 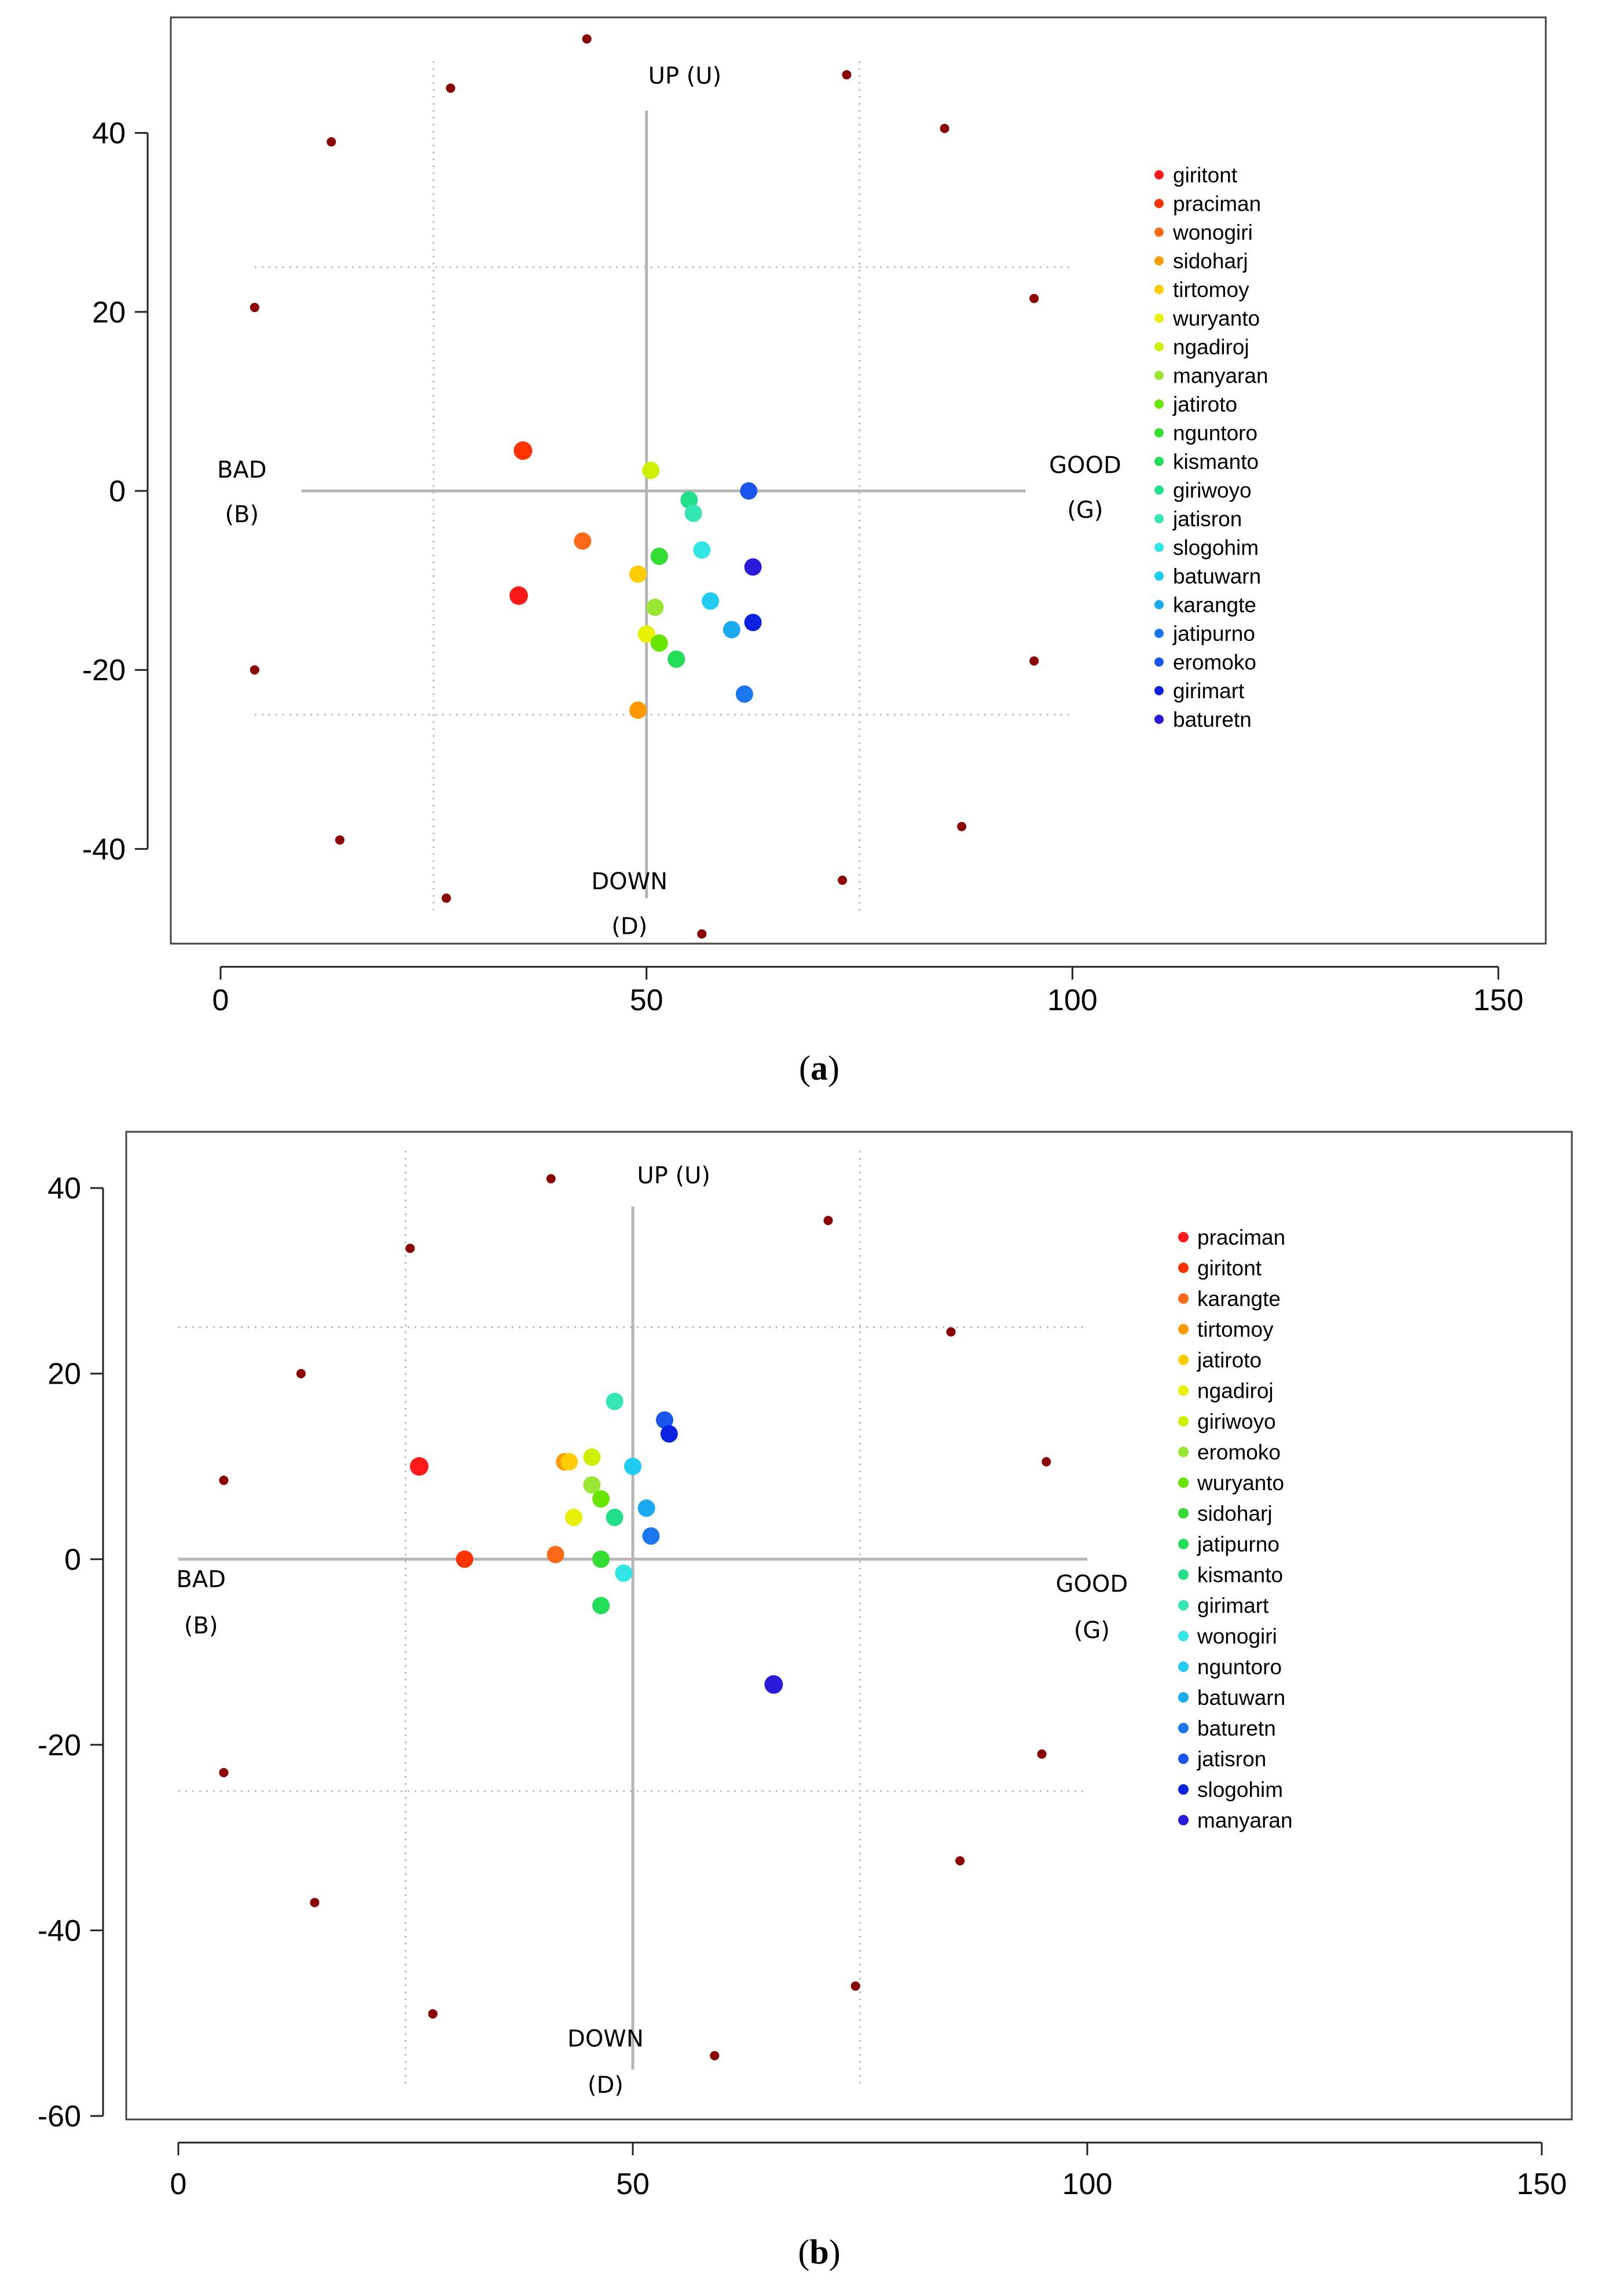 What do you see at coordinates (1211, 290) in the screenshot?
I see `legend-label: tirtomoy` at bounding box center [1211, 290].